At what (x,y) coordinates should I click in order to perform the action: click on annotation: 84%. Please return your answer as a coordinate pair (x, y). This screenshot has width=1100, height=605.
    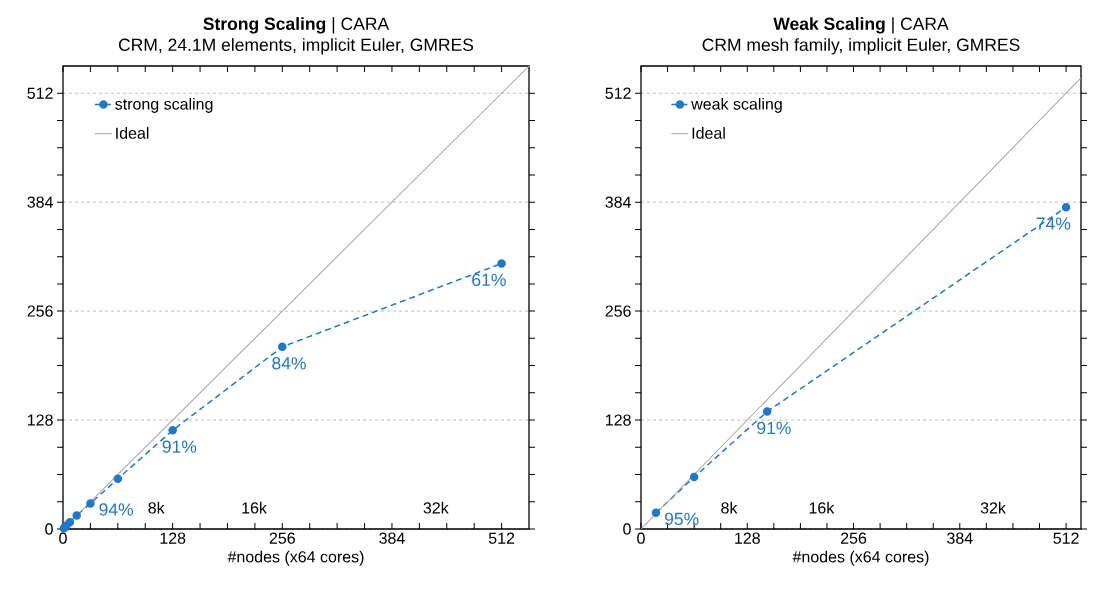
    Looking at the image, I should click on (289, 363).